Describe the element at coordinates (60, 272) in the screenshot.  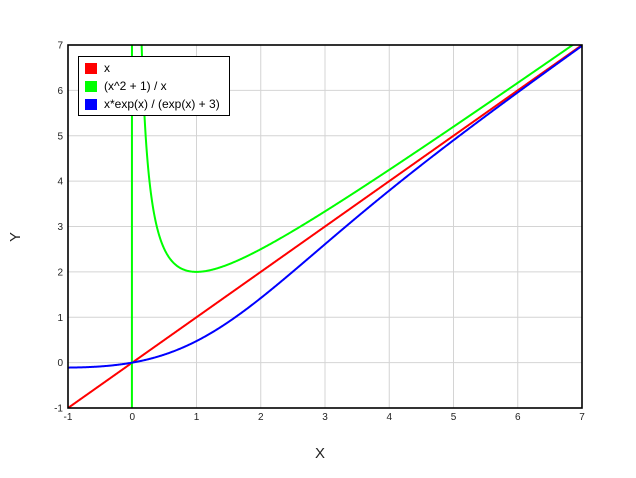
I see `y-tick-label: 2` at that location.